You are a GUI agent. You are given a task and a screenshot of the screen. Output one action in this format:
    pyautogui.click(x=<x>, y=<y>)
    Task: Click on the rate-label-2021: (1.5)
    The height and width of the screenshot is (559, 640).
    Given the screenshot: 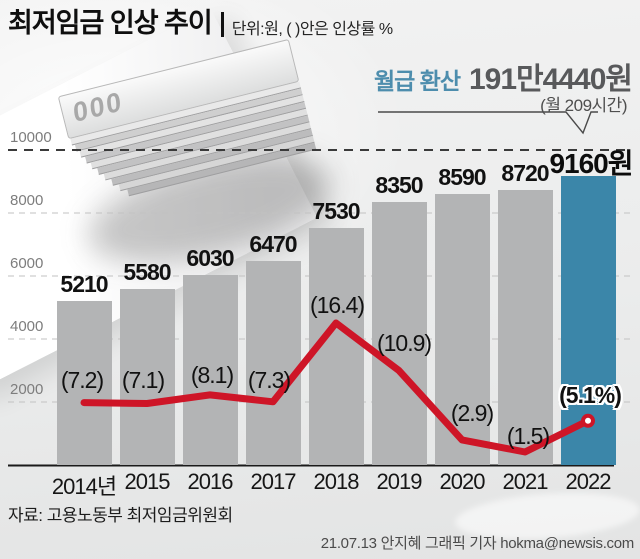 What is the action you would take?
    pyautogui.click(x=528, y=436)
    